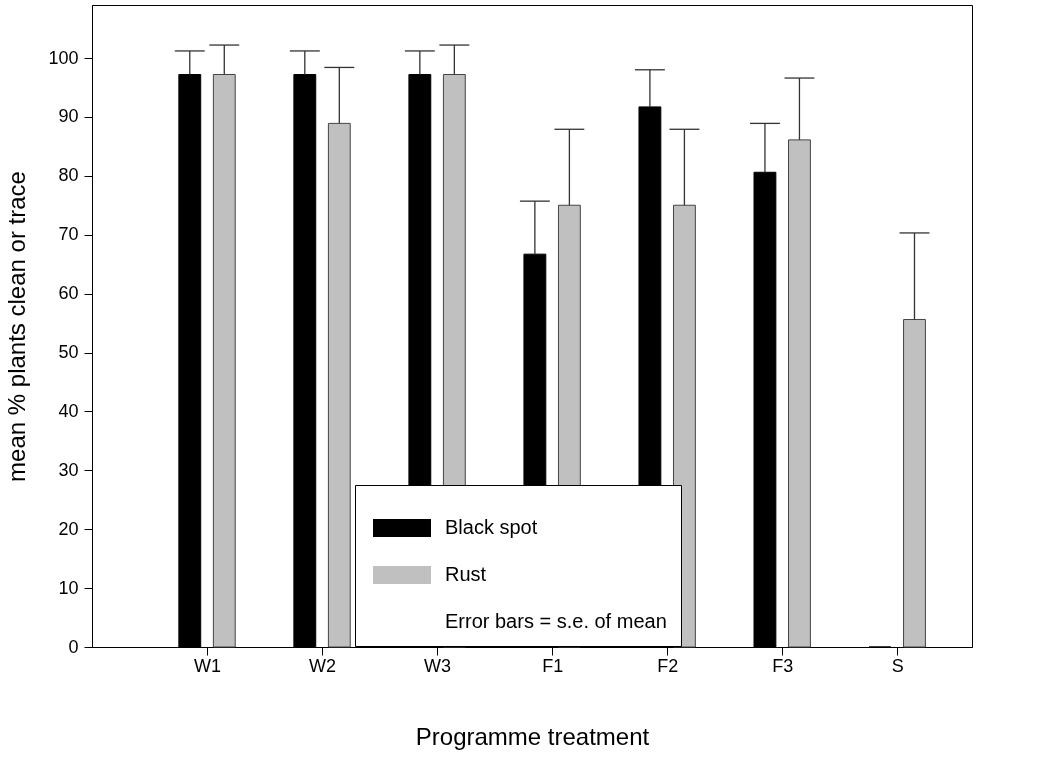  What do you see at coordinates (73, 646) in the screenshot?
I see `y-tick-label: 0` at bounding box center [73, 646].